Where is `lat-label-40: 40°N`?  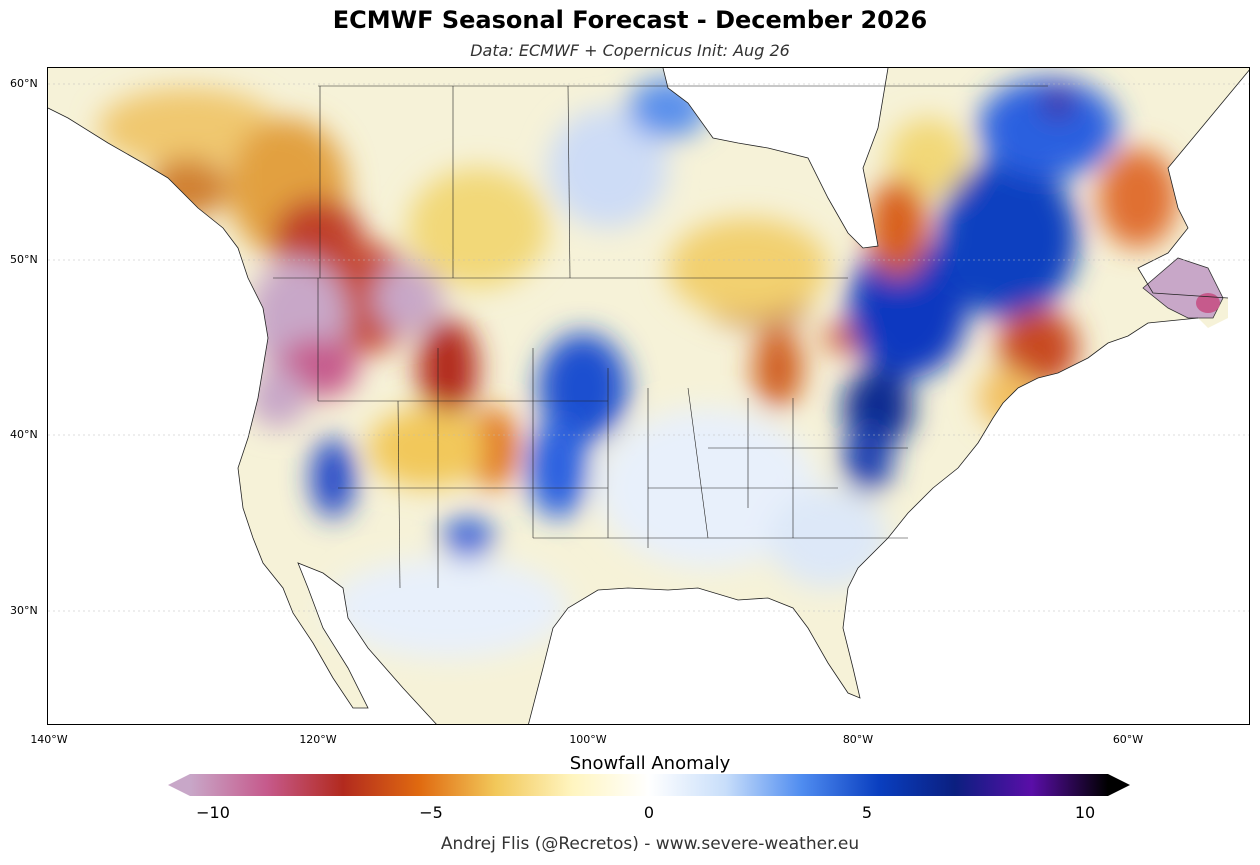
lat-label-40: 40°N is located at coordinates (24, 434).